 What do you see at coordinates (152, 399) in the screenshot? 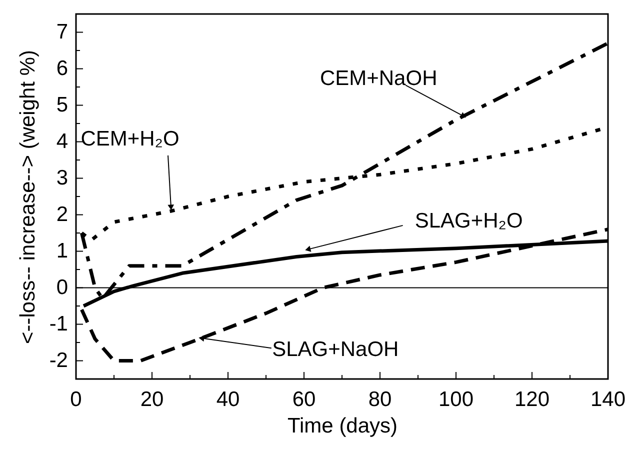
I see `x-tick-label: 20` at bounding box center [152, 399].